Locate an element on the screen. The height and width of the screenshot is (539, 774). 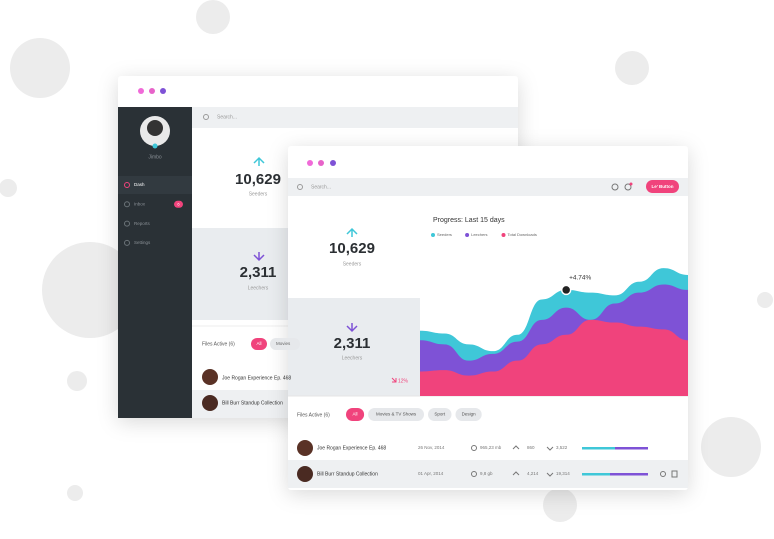
annotation: +4.74% is located at coordinates (580, 278).